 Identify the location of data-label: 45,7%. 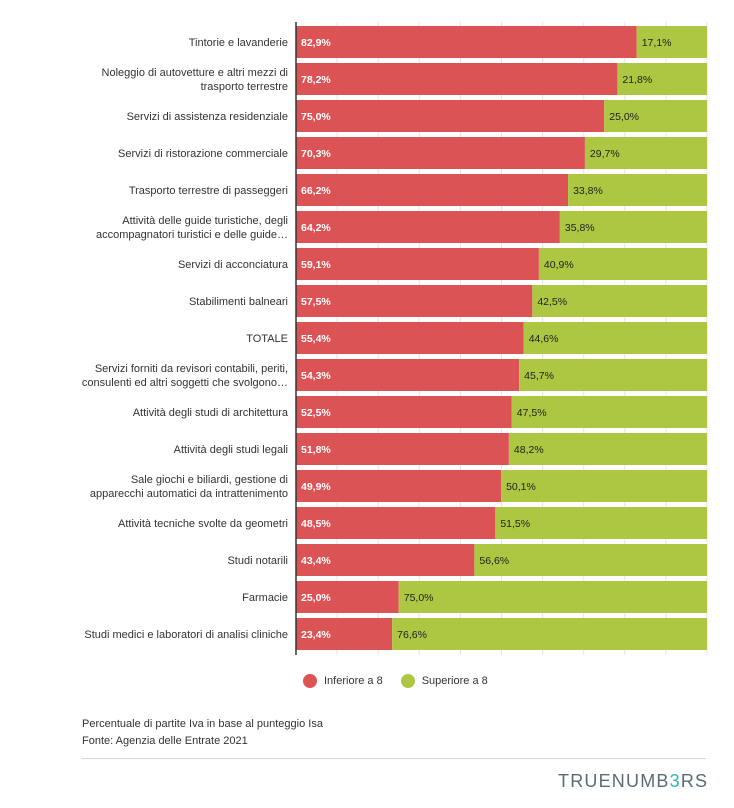
(539, 376).